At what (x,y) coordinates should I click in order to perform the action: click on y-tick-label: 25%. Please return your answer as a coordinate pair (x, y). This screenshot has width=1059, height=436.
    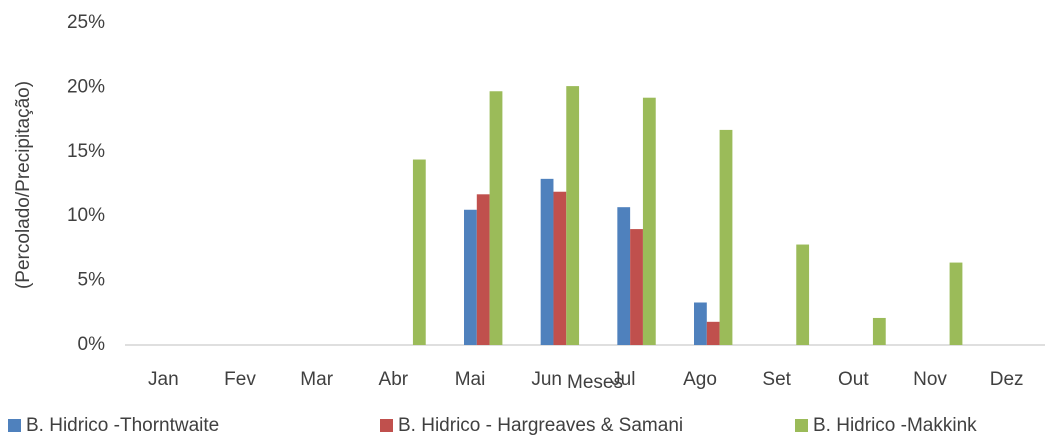
    Looking at the image, I should click on (86, 22).